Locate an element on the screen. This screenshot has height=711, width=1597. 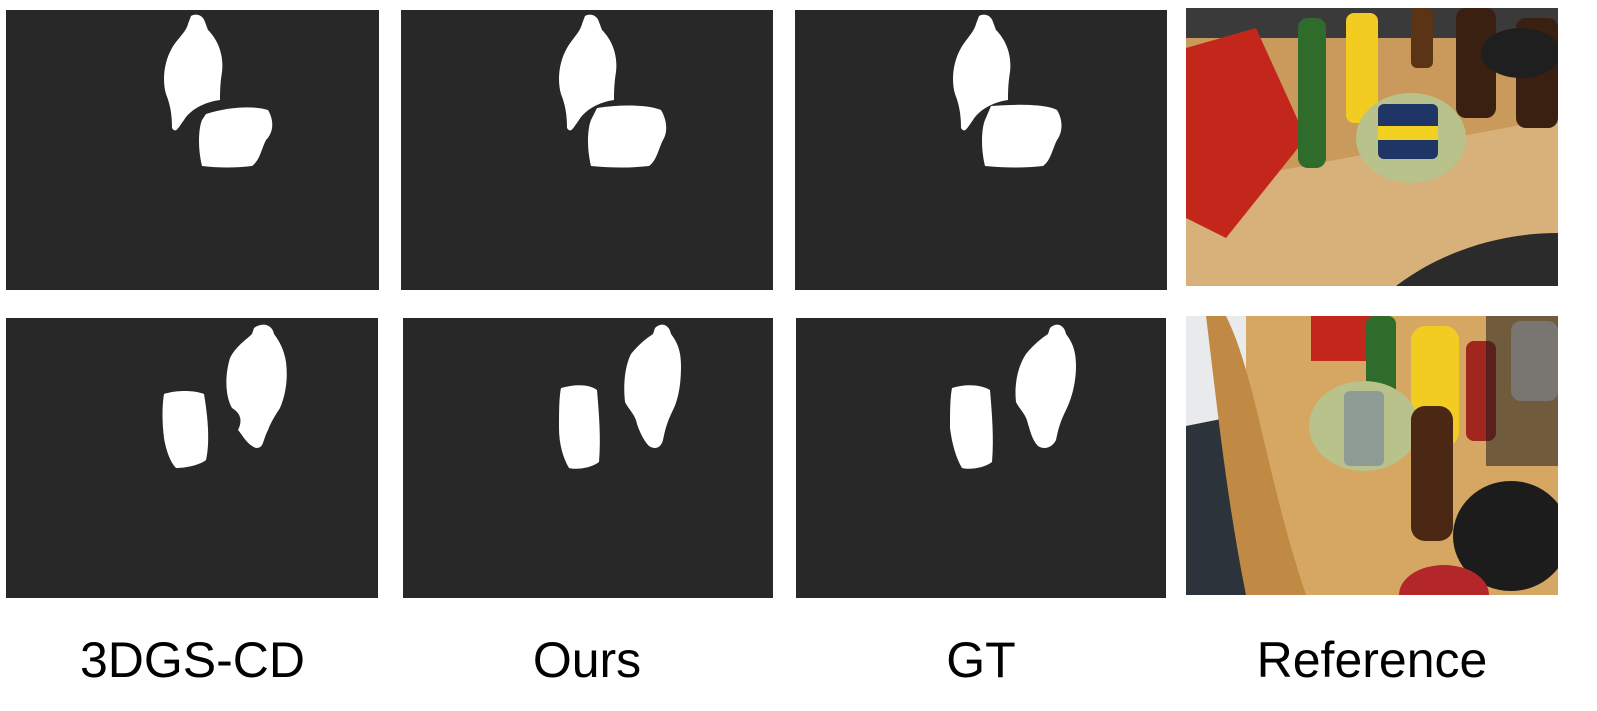
mask-3dgs-cd-row1 is located at coordinates (192, 150).